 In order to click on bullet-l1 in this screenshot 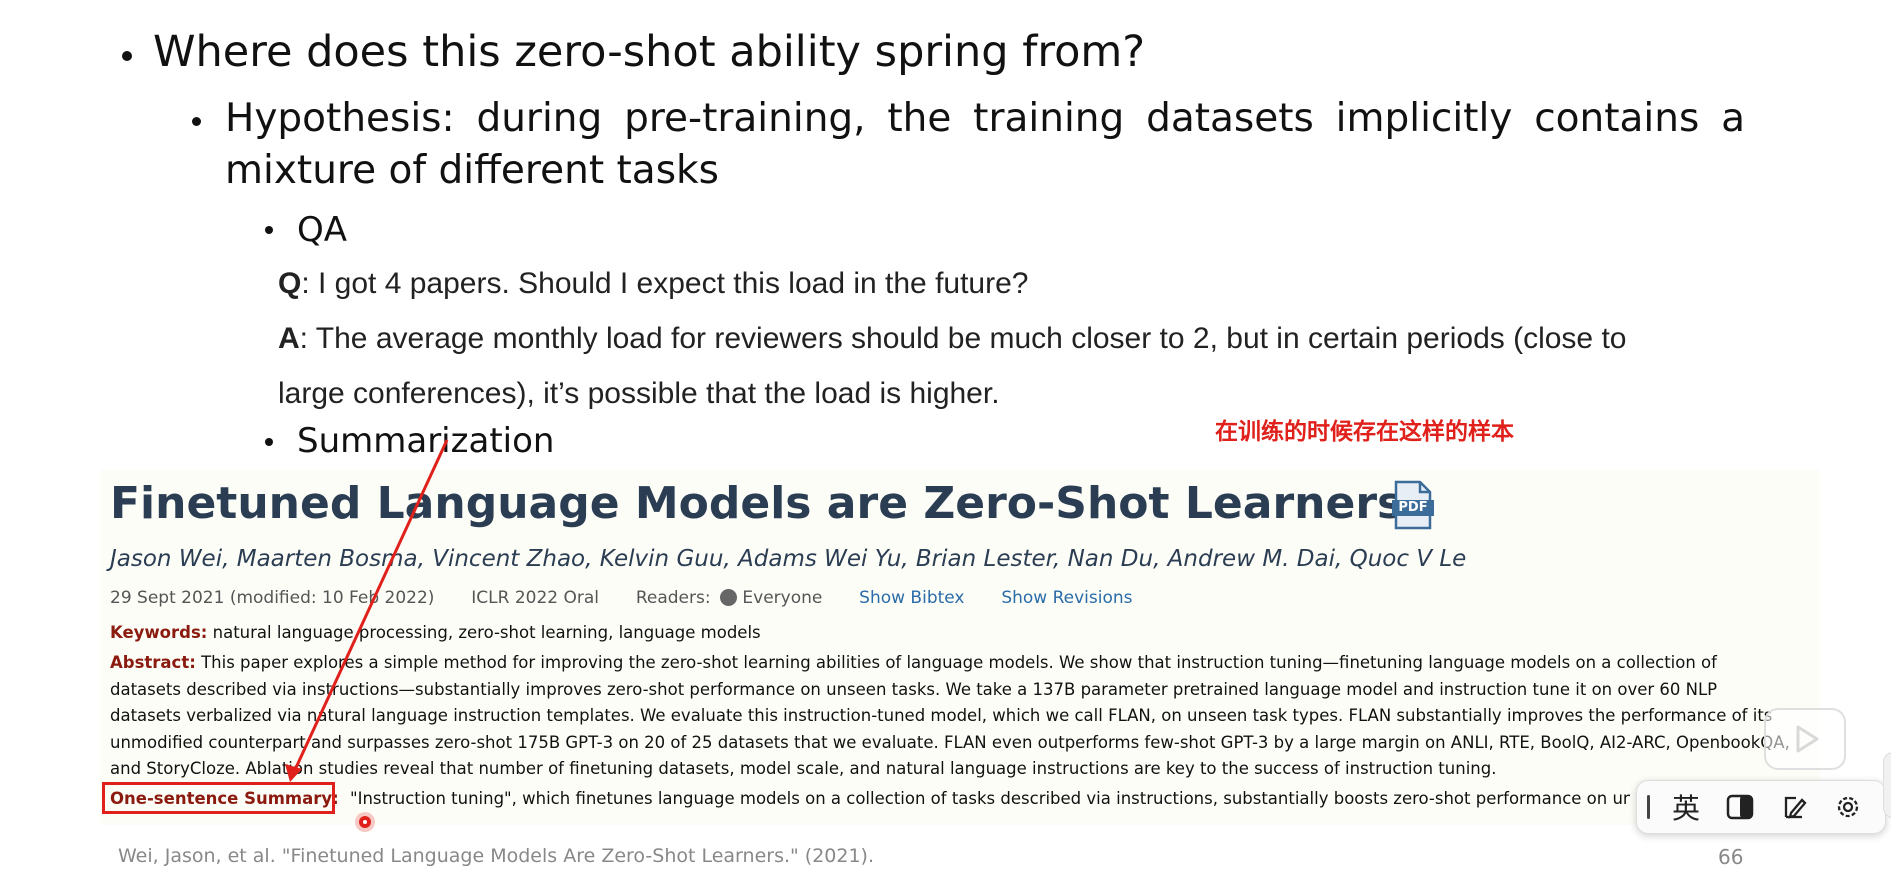, I will do `click(127, 56)`.